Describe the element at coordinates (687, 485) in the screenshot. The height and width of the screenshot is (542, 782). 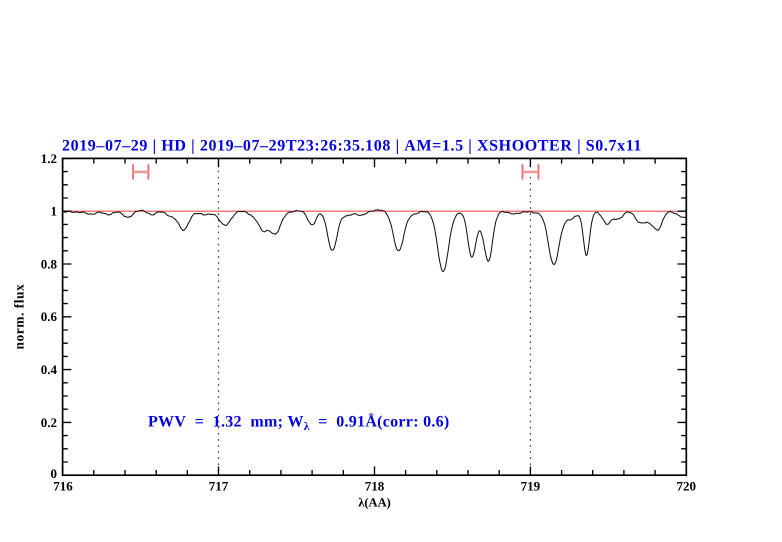
I see `svg-text: 720` at that location.